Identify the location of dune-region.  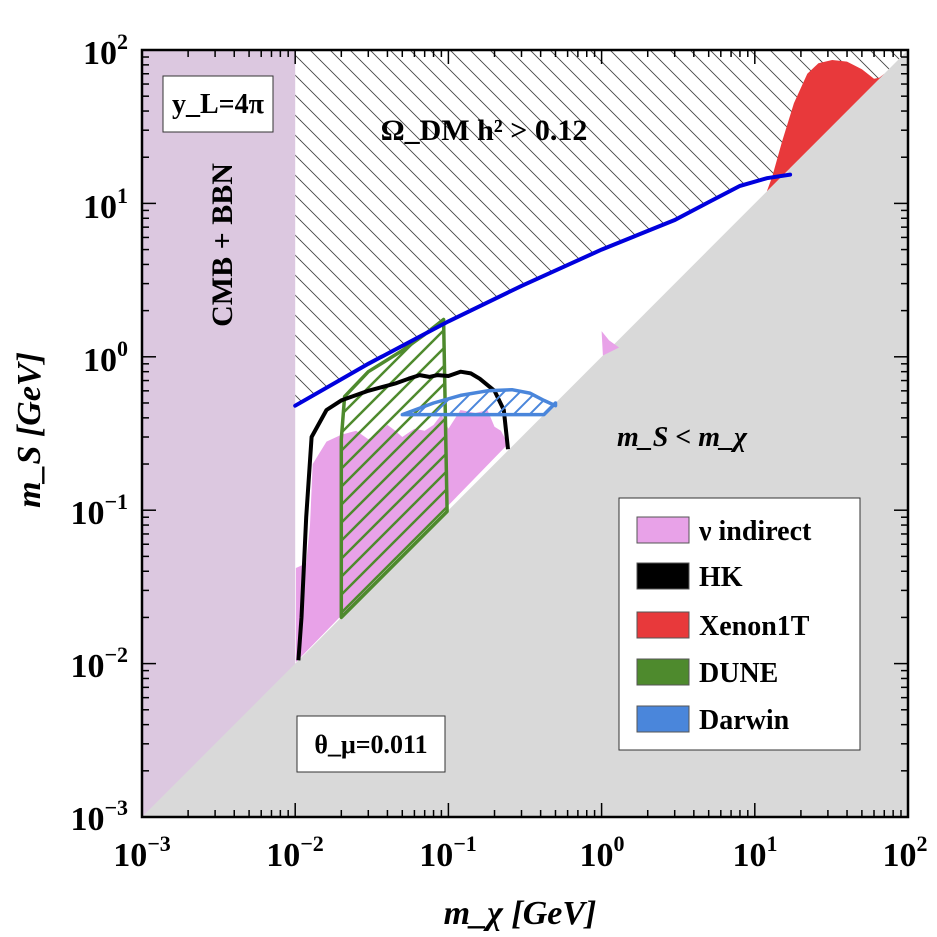
(394, 468).